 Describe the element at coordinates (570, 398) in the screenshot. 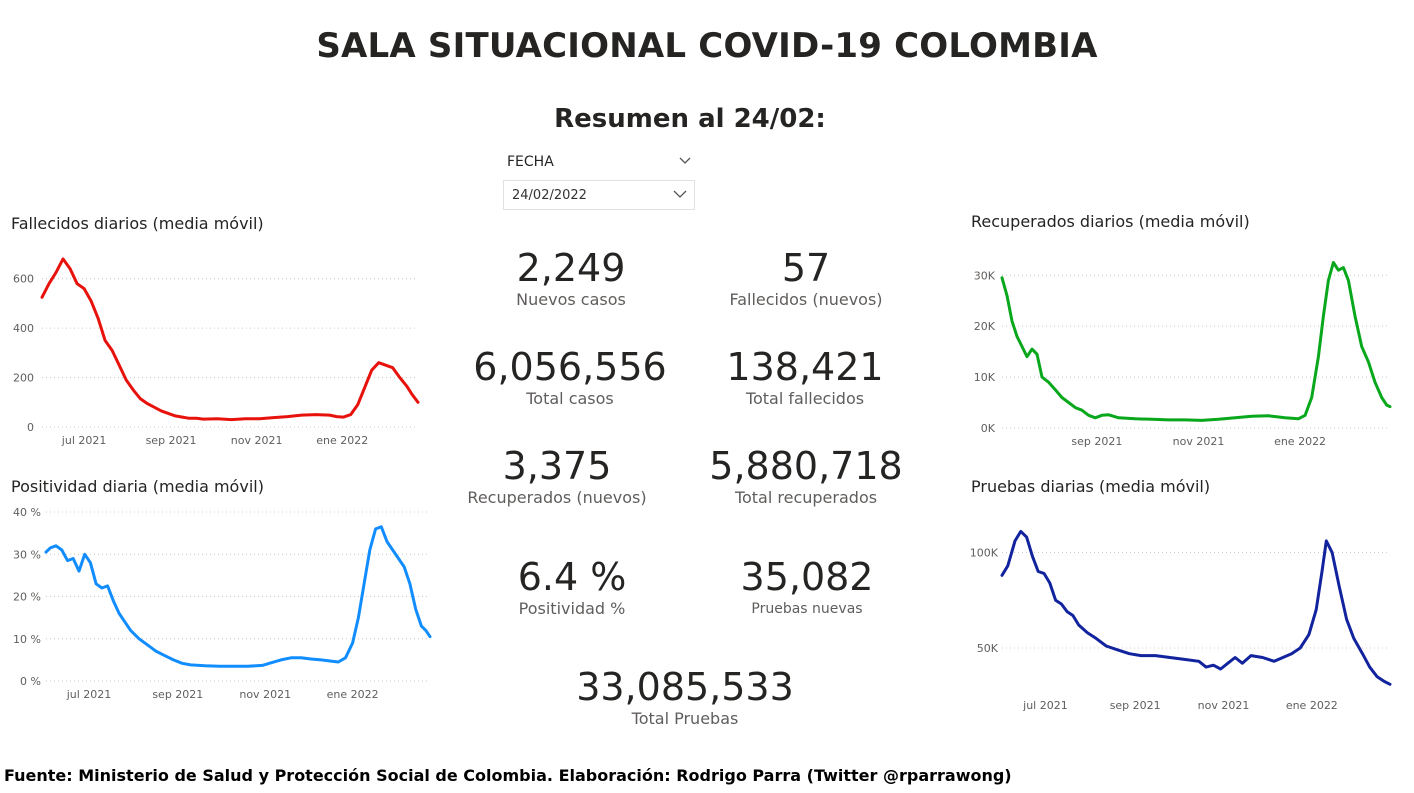

I see `kpi-label: Total casos` at that location.